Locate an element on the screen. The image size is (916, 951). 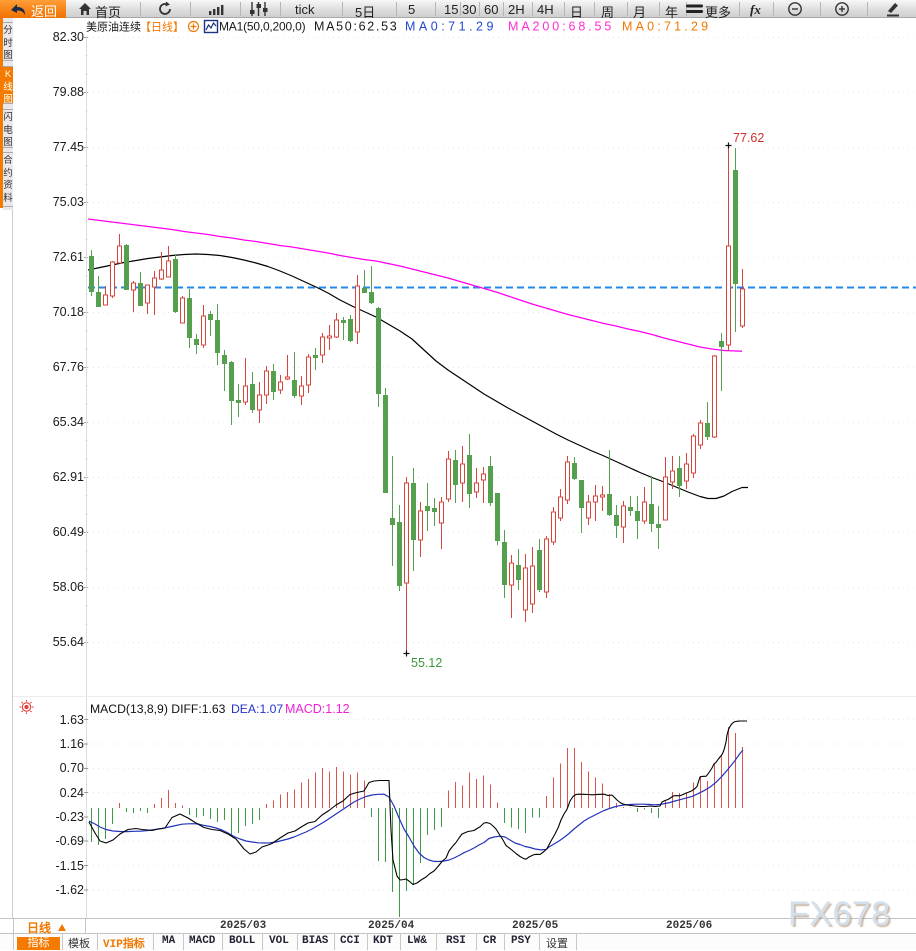
svg-text: 55.12 is located at coordinates (426, 663).